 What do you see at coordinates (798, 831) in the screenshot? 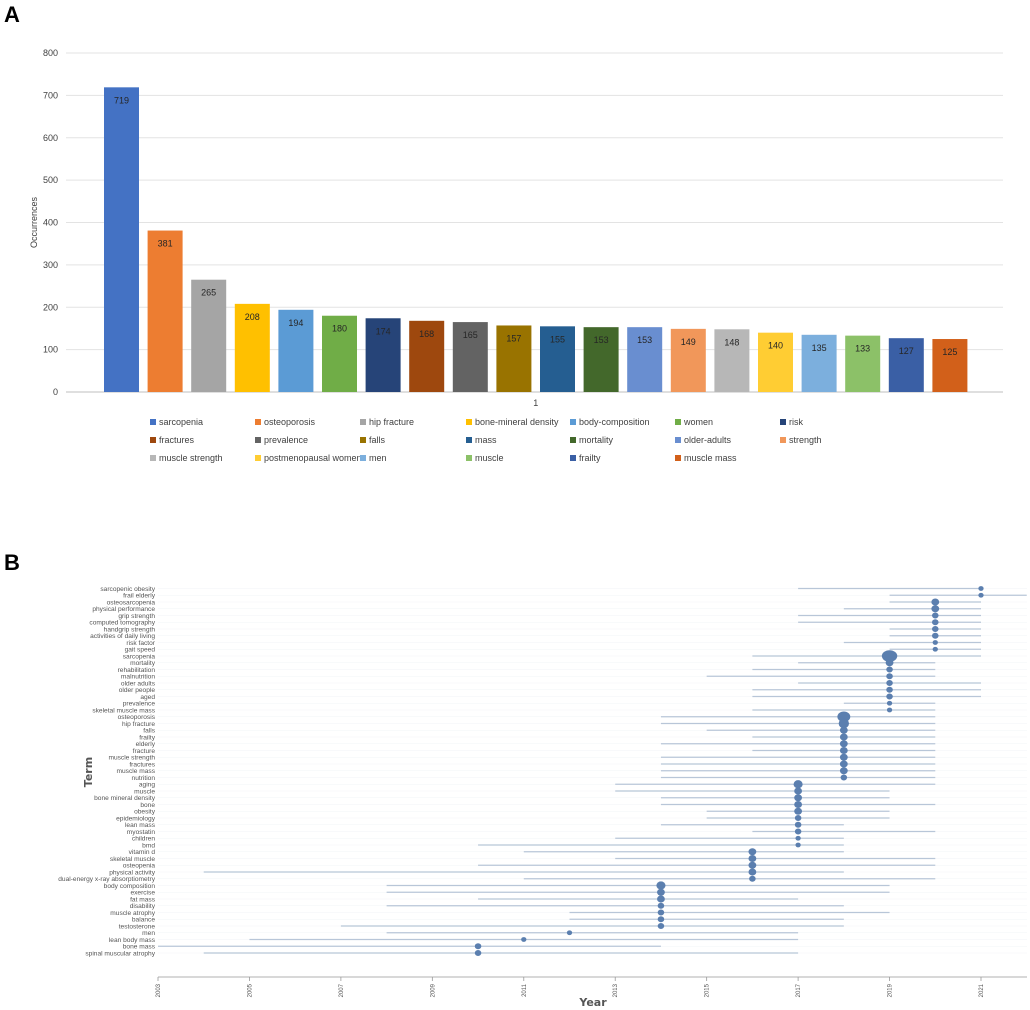
I see `term-point-myostatin` at bounding box center [798, 831].